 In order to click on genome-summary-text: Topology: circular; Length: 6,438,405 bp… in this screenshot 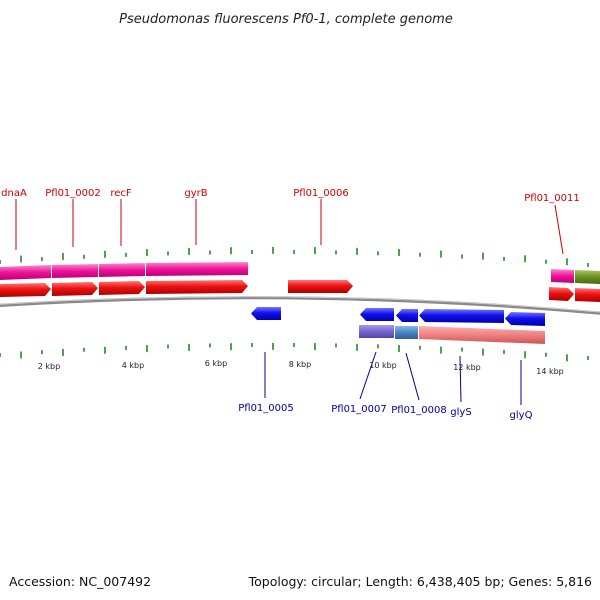, I will do `click(420, 581)`.